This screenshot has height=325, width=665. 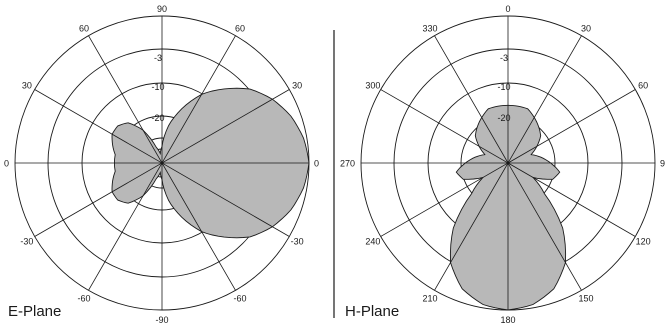 What do you see at coordinates (429, 299) in the screenshot?
I see `angle-tick-label: 210` at bounding box center [429, 299].